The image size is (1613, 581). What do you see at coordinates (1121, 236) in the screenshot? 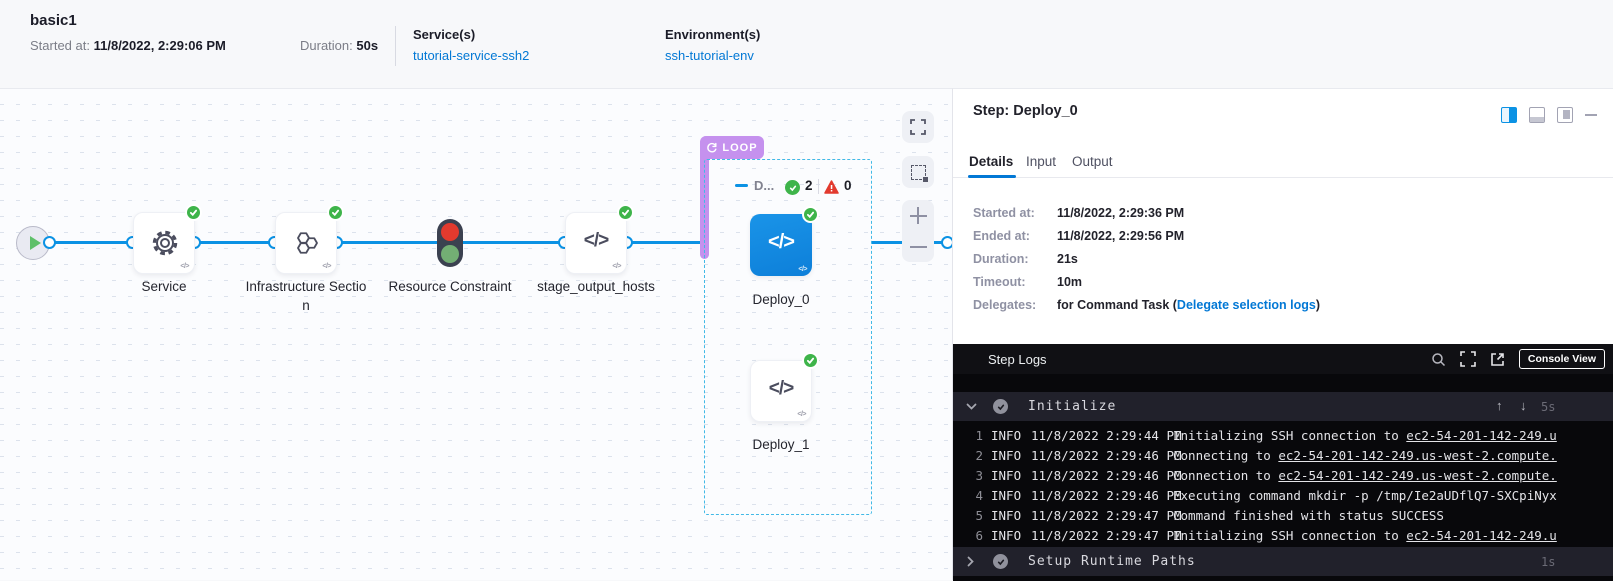
I see `detail-value: 11/8/2022, 2:29:56 PM` at bounding box center [1121, 236].